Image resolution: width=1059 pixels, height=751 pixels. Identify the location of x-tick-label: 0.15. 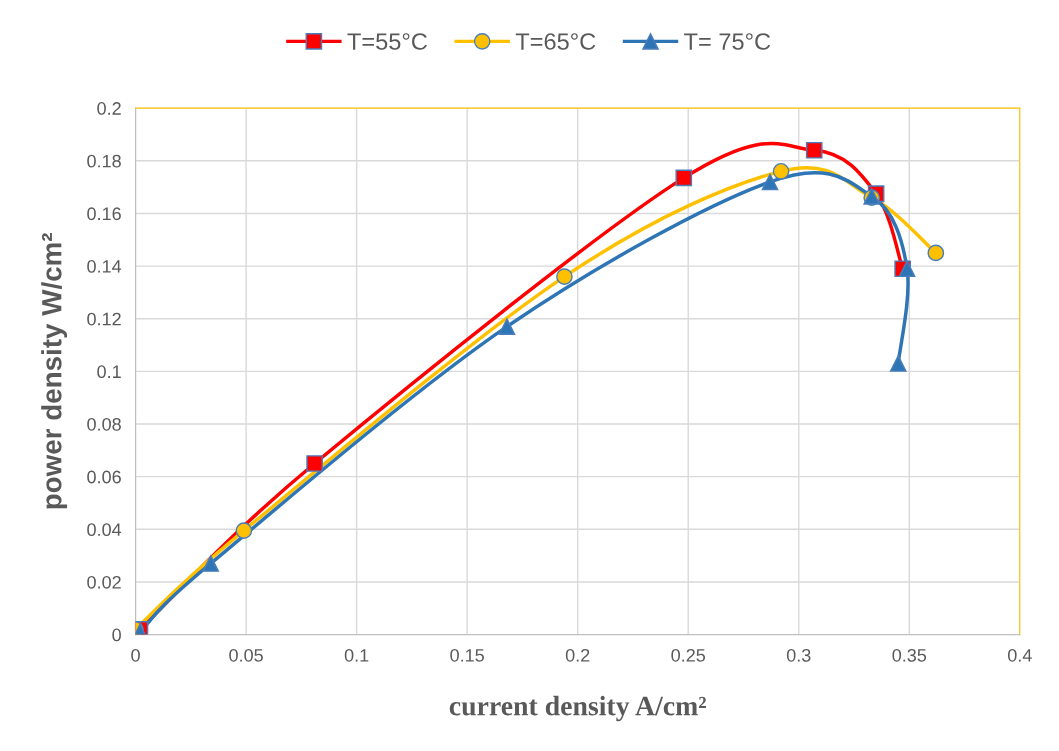
(467, 655).